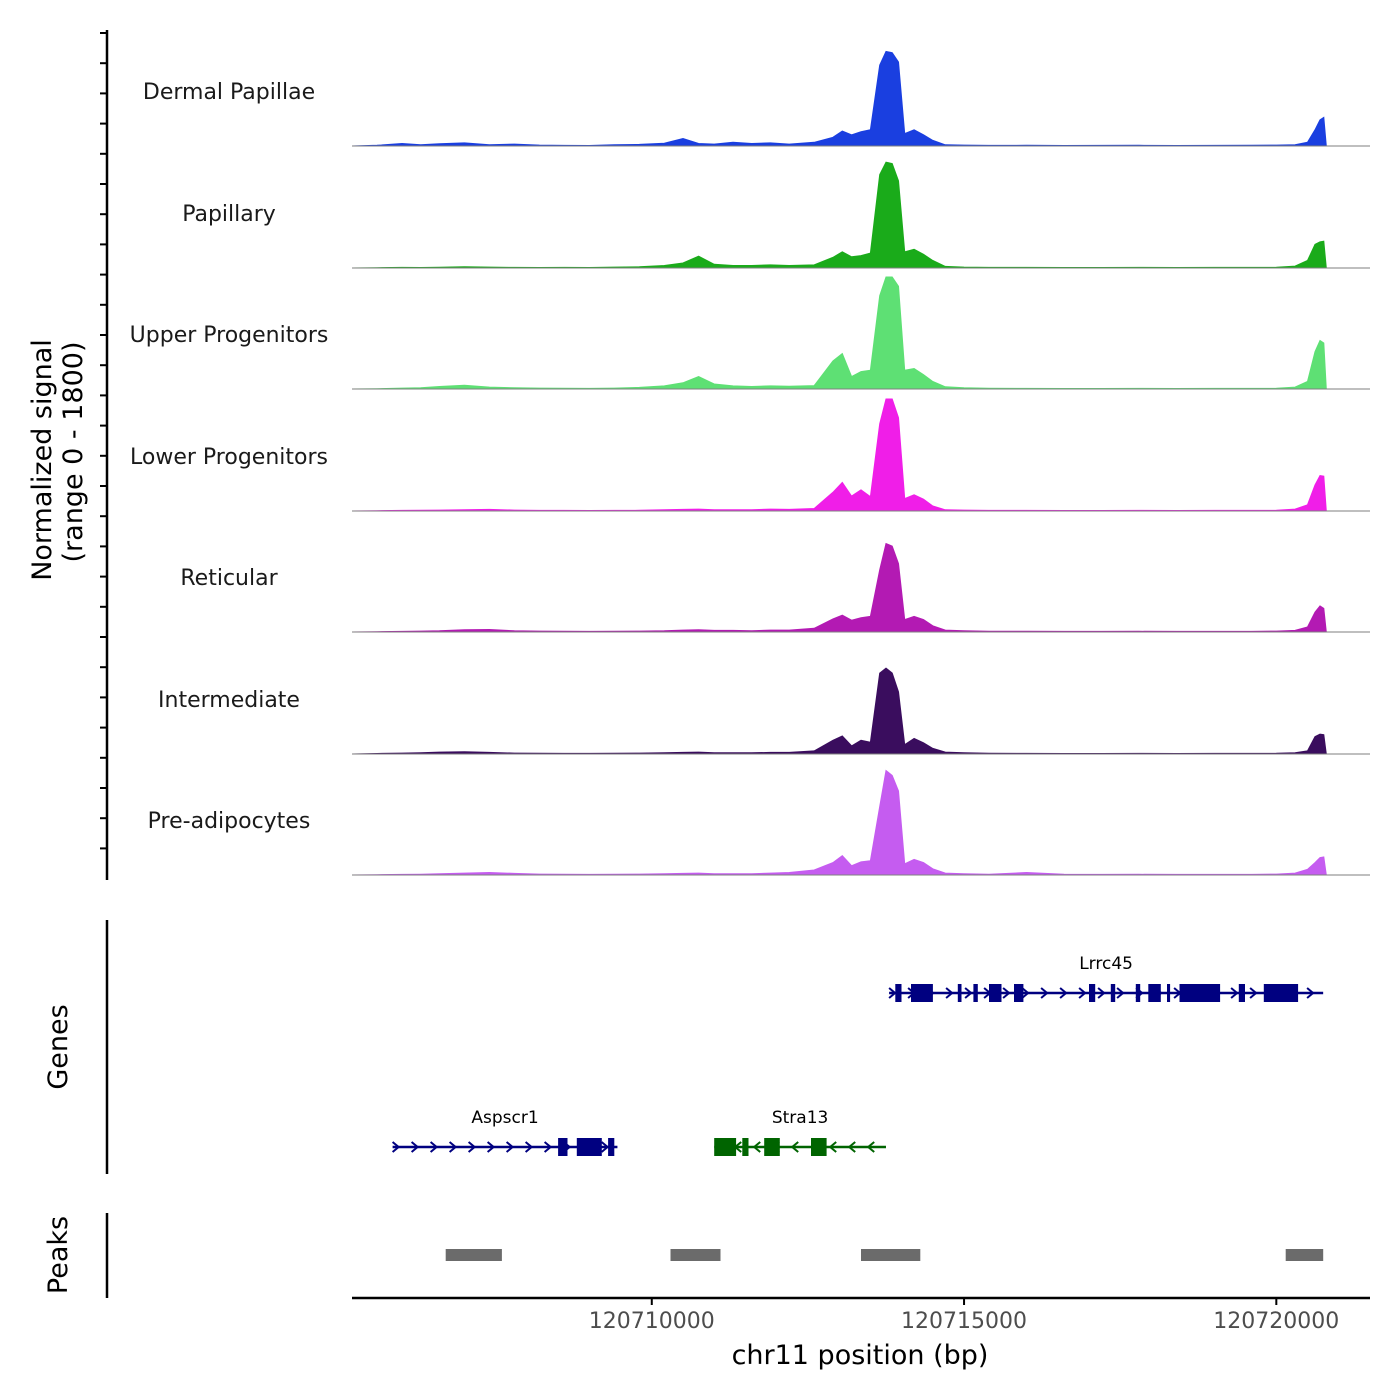 This screenshot has width=1400, height=1400. I want to click on coverage-area-pre-adipocytes, so click(839, 822).